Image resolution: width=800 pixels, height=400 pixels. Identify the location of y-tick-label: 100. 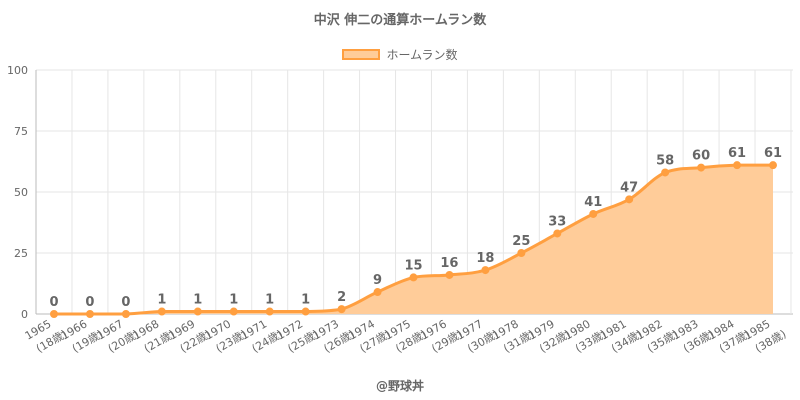
(17, 70).